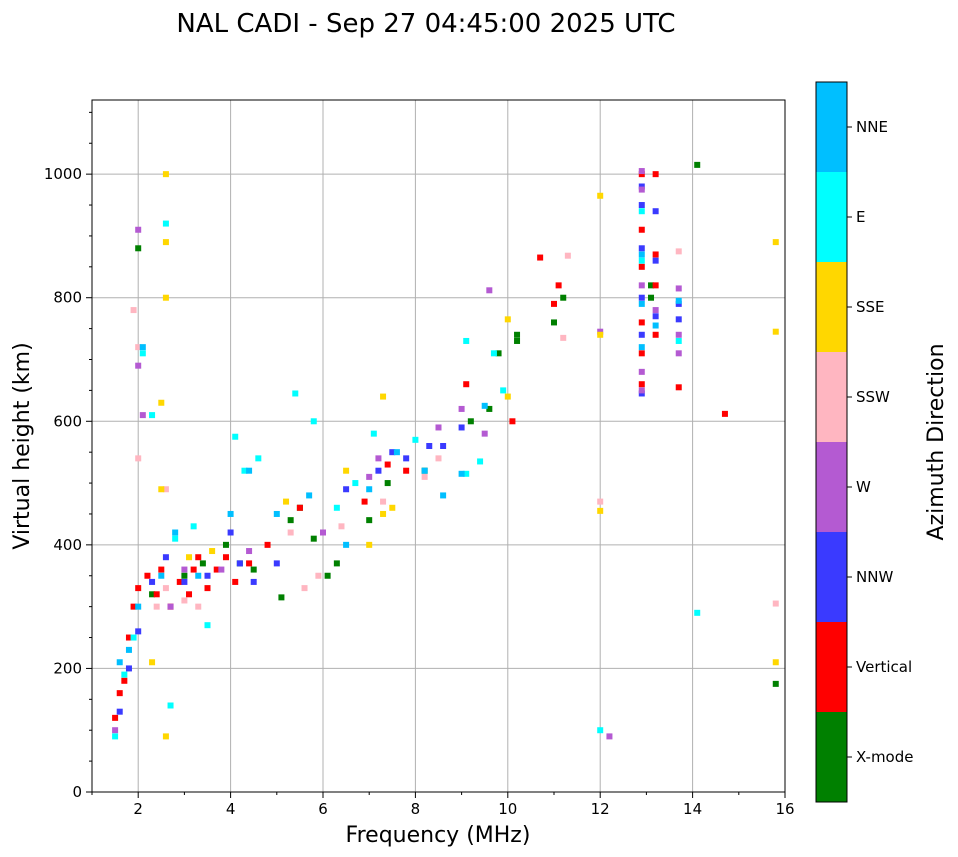 This screenshot has height=857, width=958. Describe the element at coordinates (67, 545) in the screenshot. I see `y-tick-label: 400` at that location.